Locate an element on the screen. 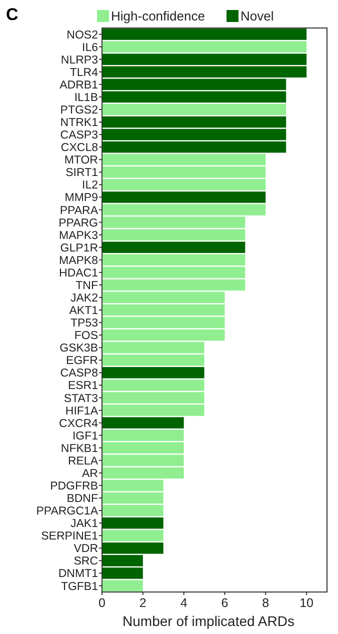 This screenshot has width=338, height=634. y-tick-label: JAK1 is located at coordinates (84, 524).